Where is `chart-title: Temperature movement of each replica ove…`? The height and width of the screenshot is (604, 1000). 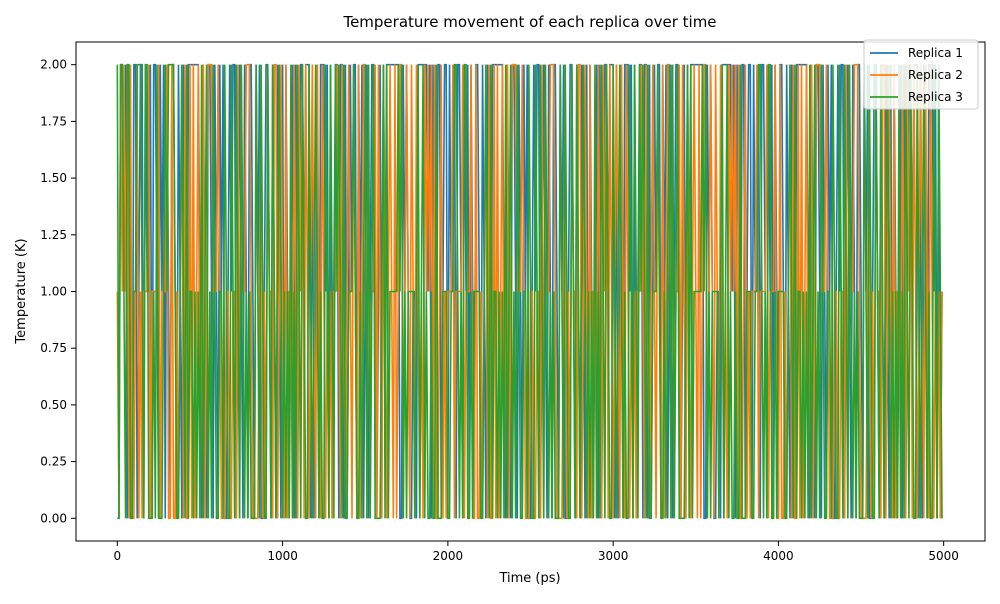 chart-title: Temperature movement of each replica ove… is located at coordinates (529, 22).